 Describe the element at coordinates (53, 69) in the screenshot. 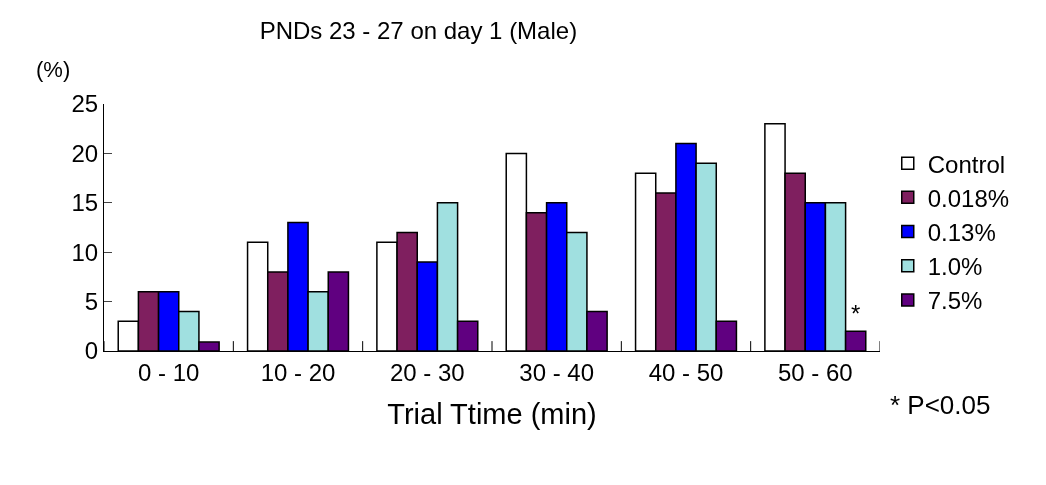

I see `y-axis-title: (%)` at that location.